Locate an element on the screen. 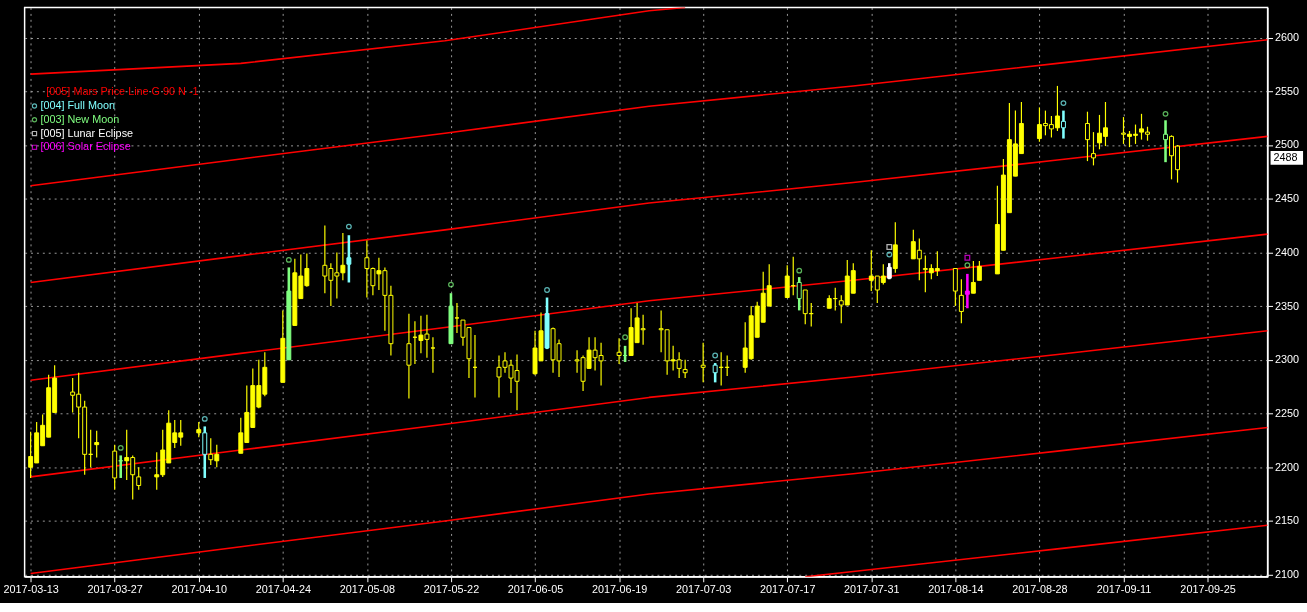 This screenshot has height=612, width=1307. x-tick-label: 2017-07-31 is located at coordinates (872, 589).